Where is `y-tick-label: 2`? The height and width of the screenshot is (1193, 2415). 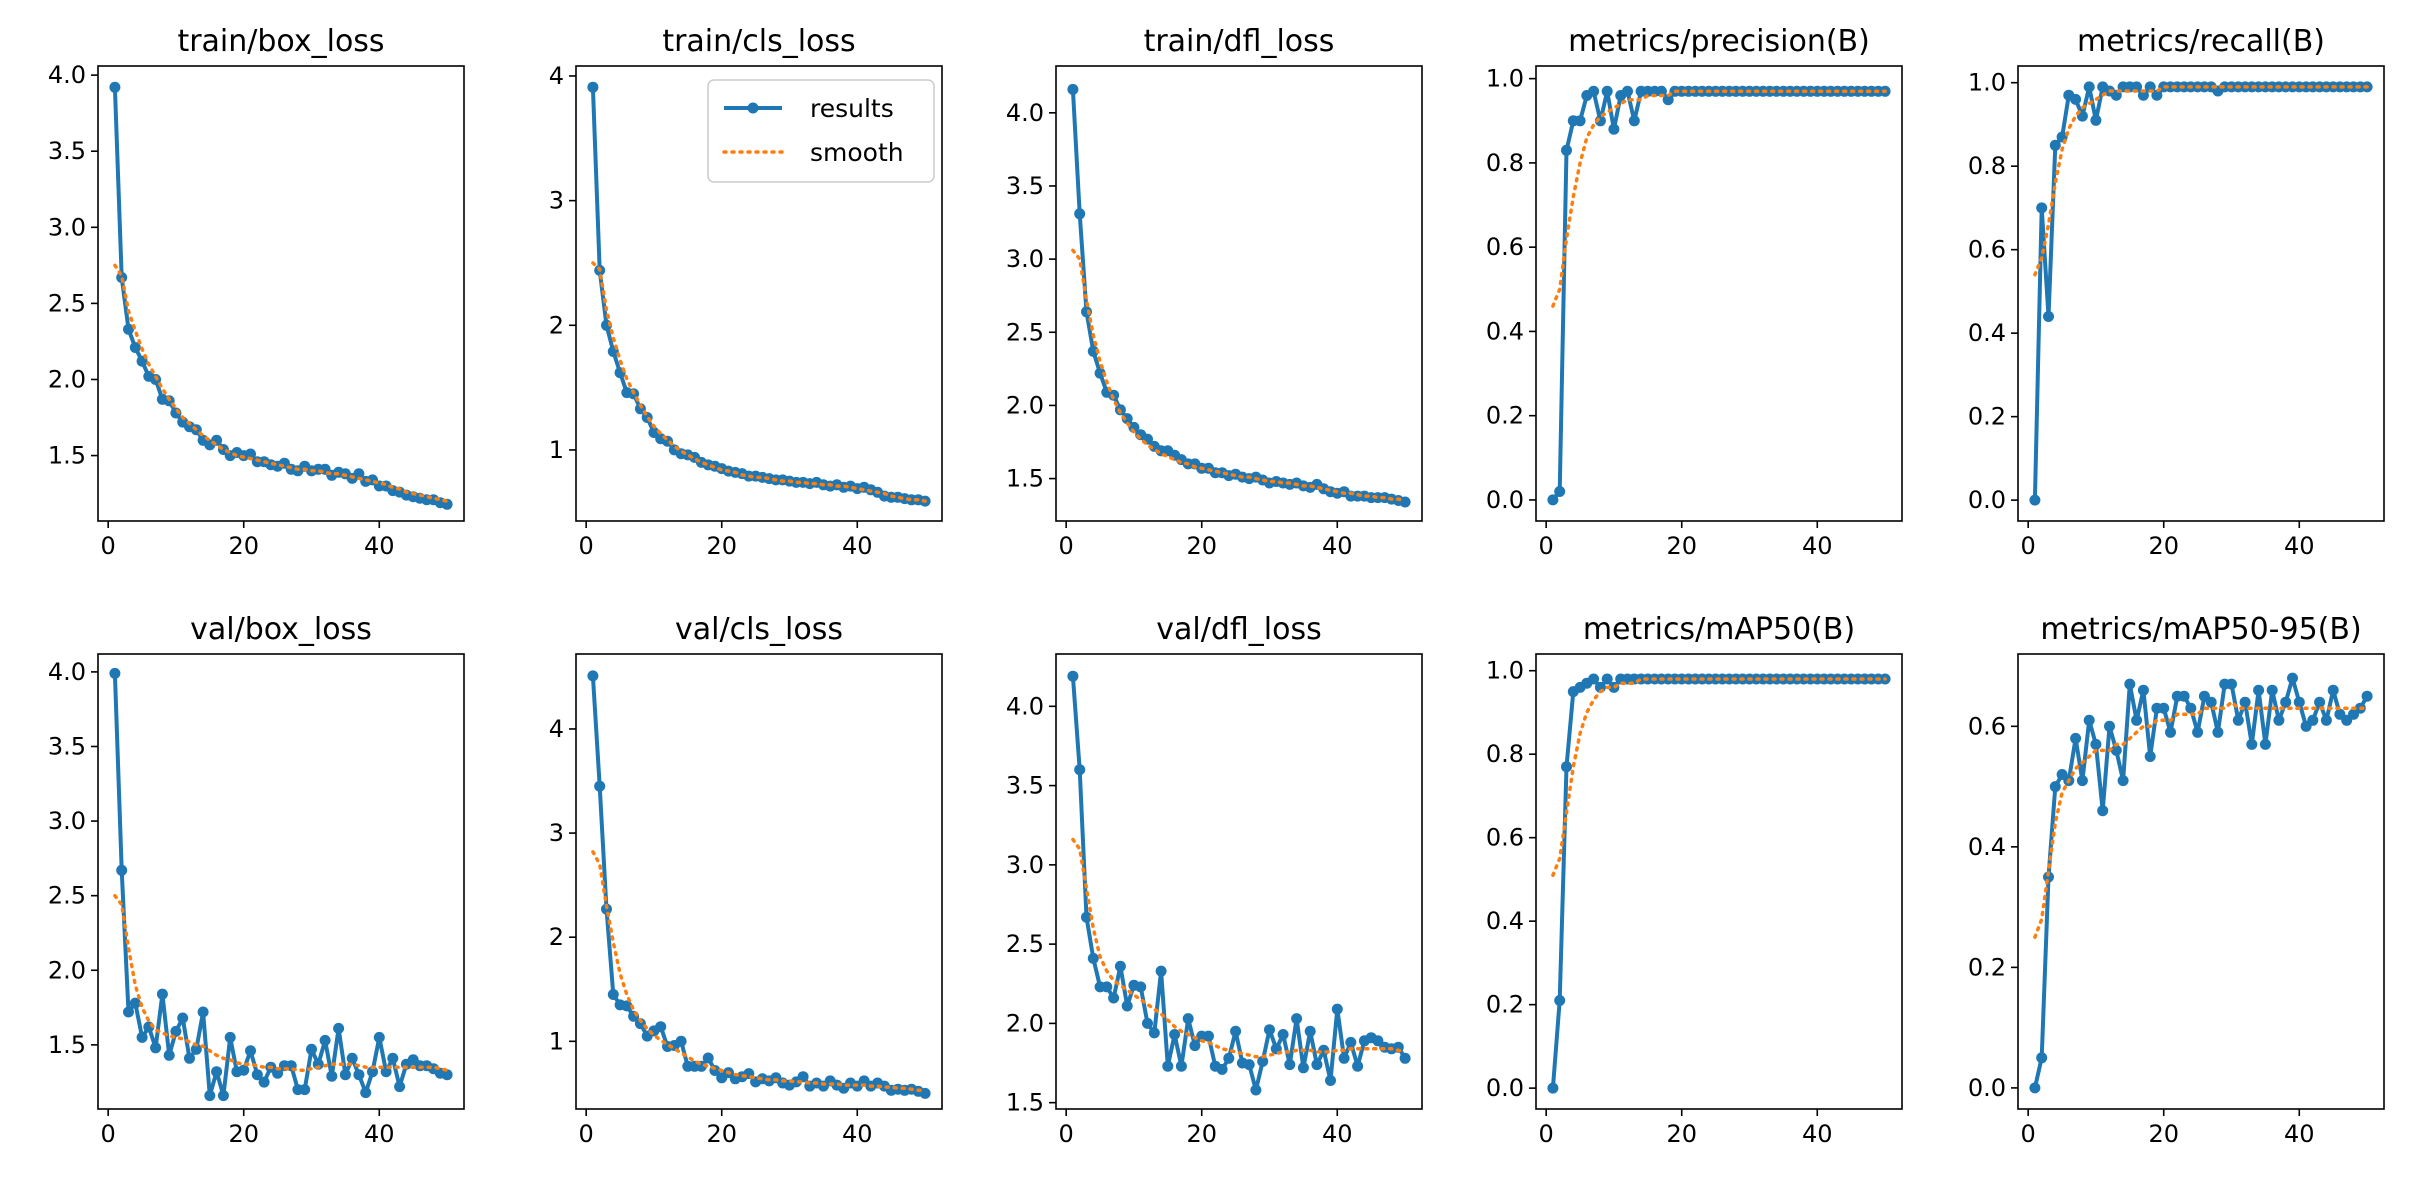 y-tick-label: 2 is located at coordinates (556, 325).